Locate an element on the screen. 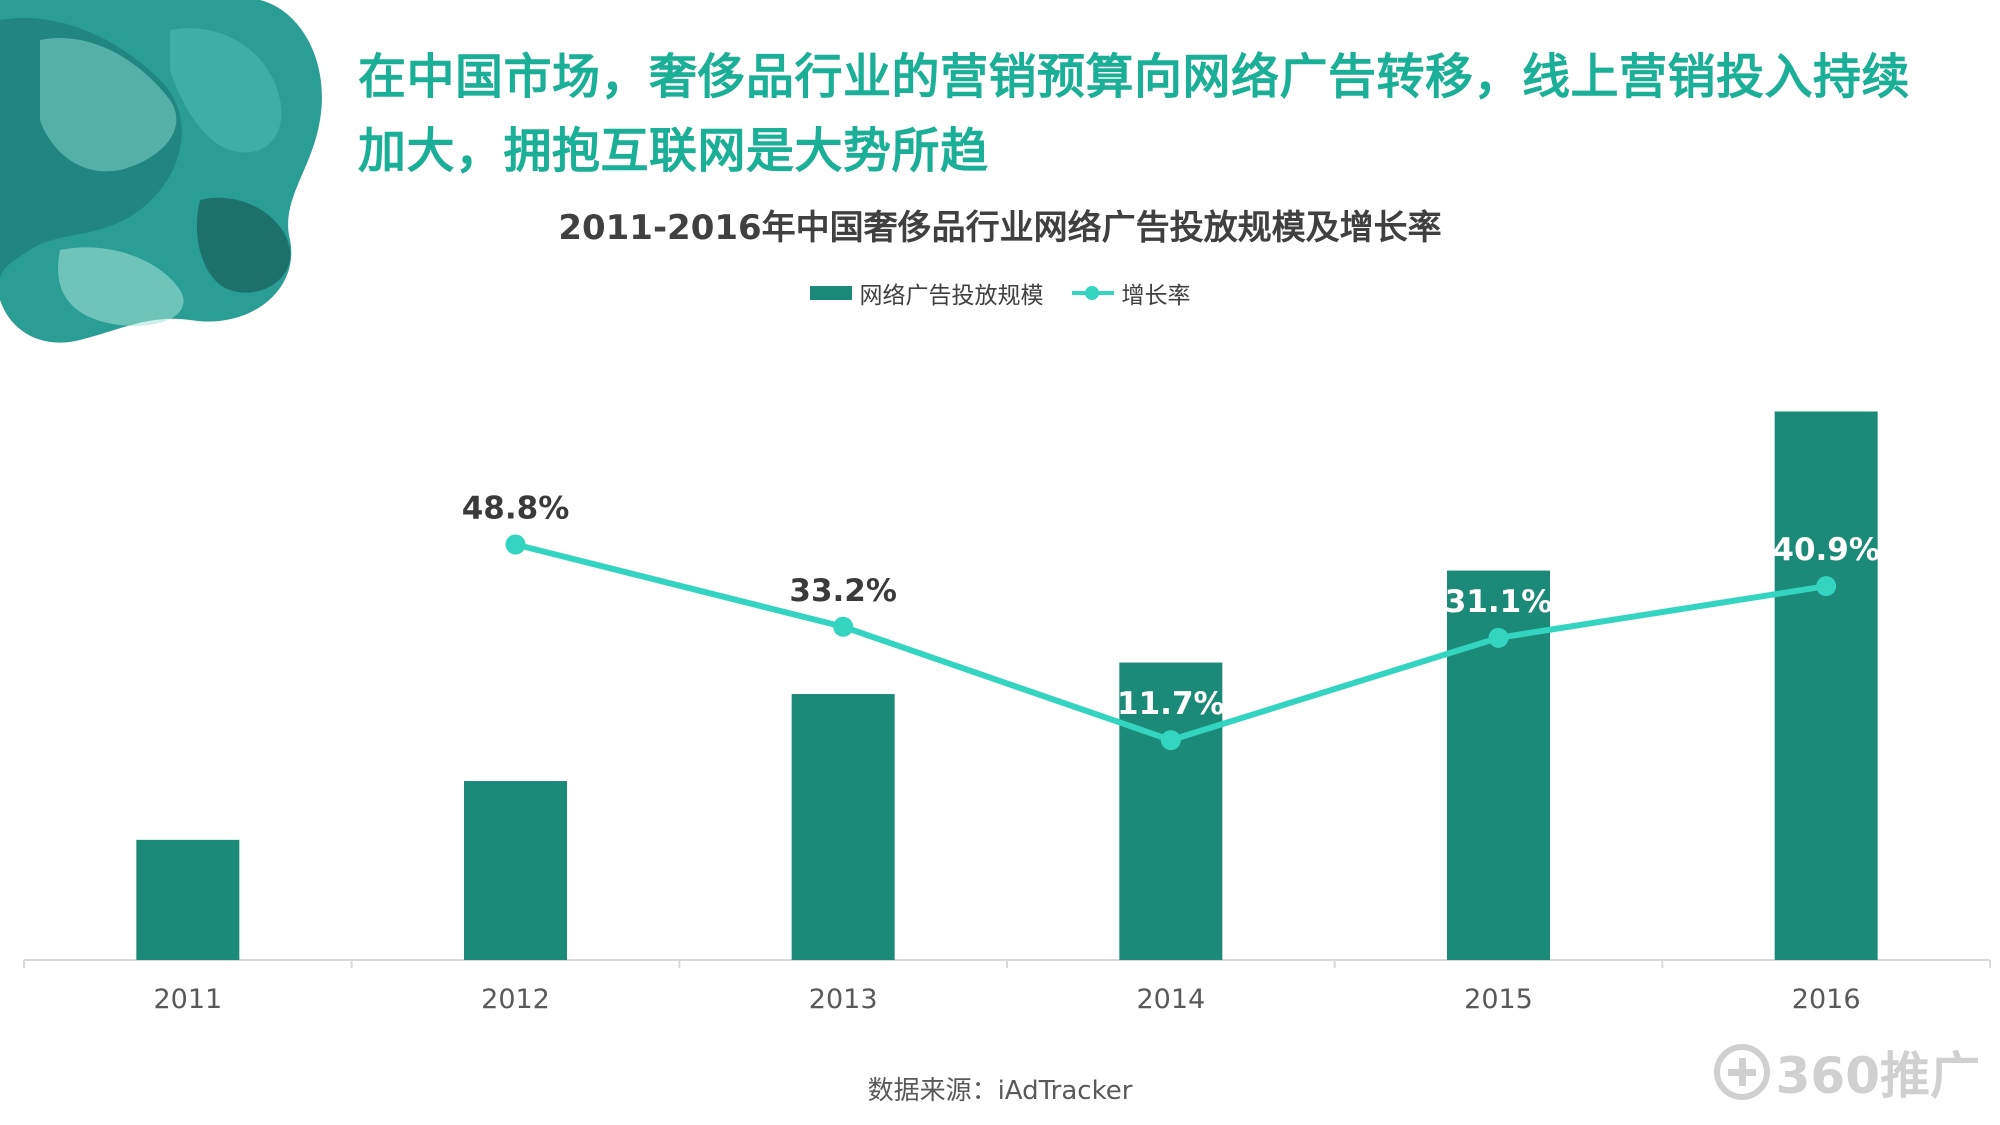  growth-label-2014: 11.7% is located at coordinates (1171, 704).